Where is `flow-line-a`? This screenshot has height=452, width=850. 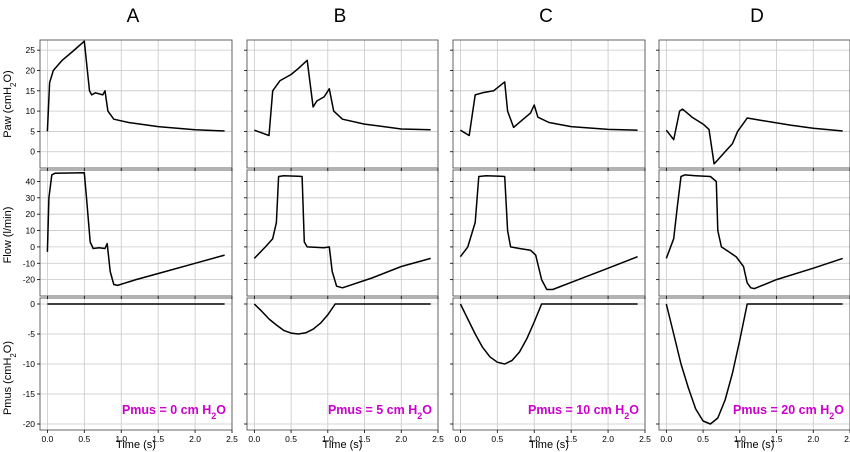 flow-line-a is located at coordinates (135, 229).